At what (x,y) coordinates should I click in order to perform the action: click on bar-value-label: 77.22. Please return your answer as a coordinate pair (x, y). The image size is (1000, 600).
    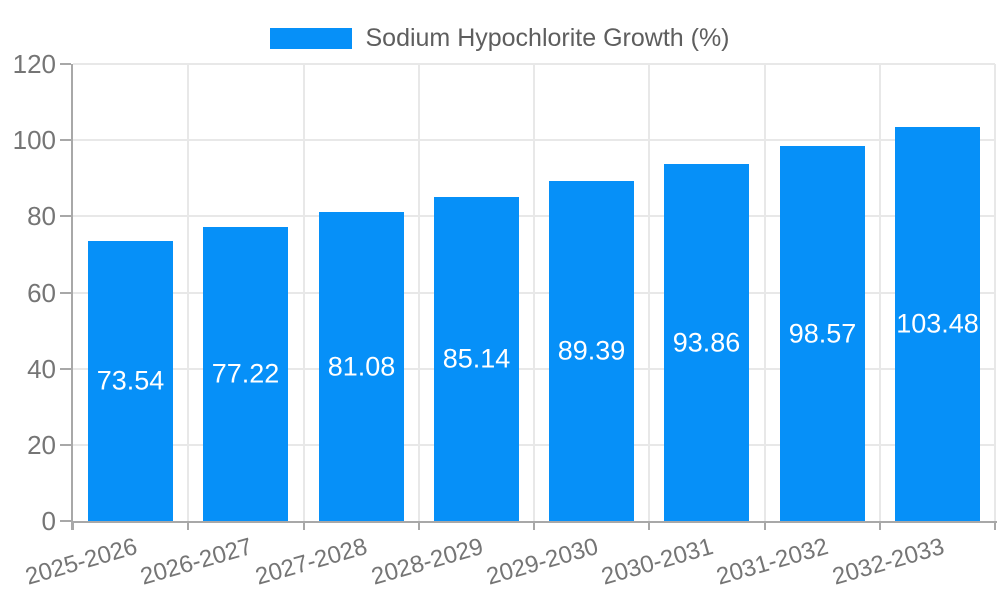
    Looking at the image, I should click on (245, 373).